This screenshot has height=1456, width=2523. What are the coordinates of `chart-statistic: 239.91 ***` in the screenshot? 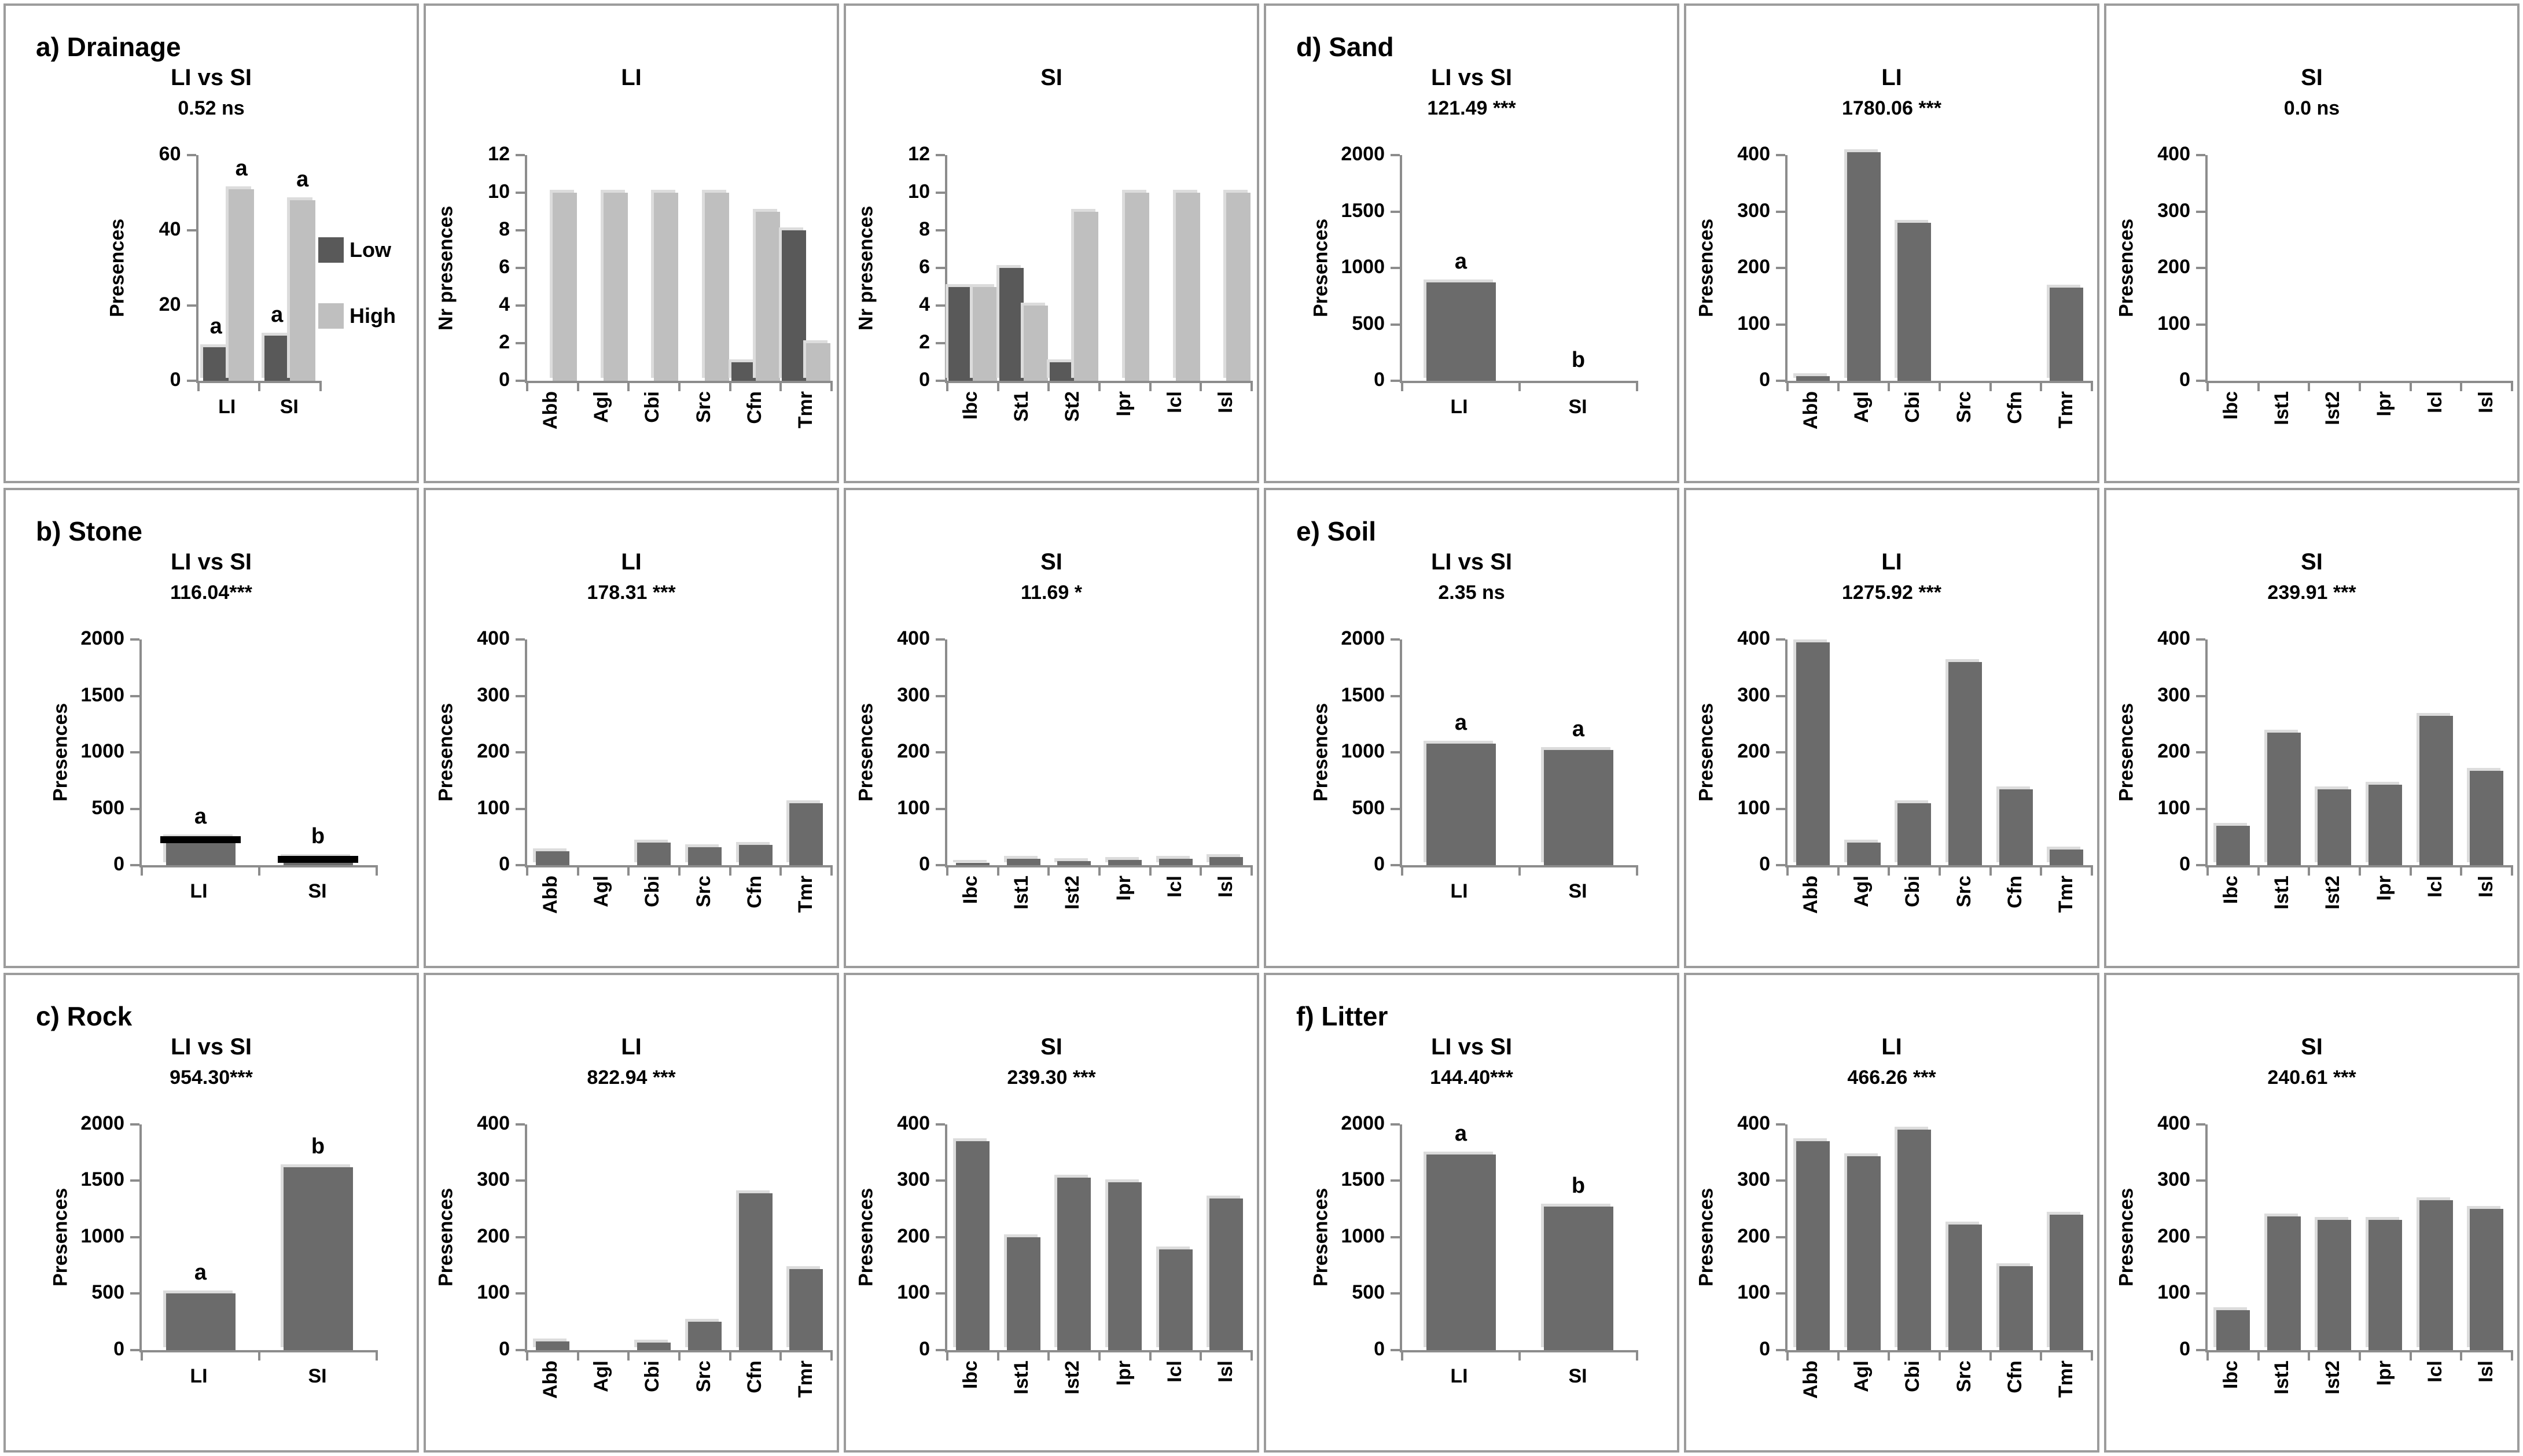 It's located at (2311, 593).